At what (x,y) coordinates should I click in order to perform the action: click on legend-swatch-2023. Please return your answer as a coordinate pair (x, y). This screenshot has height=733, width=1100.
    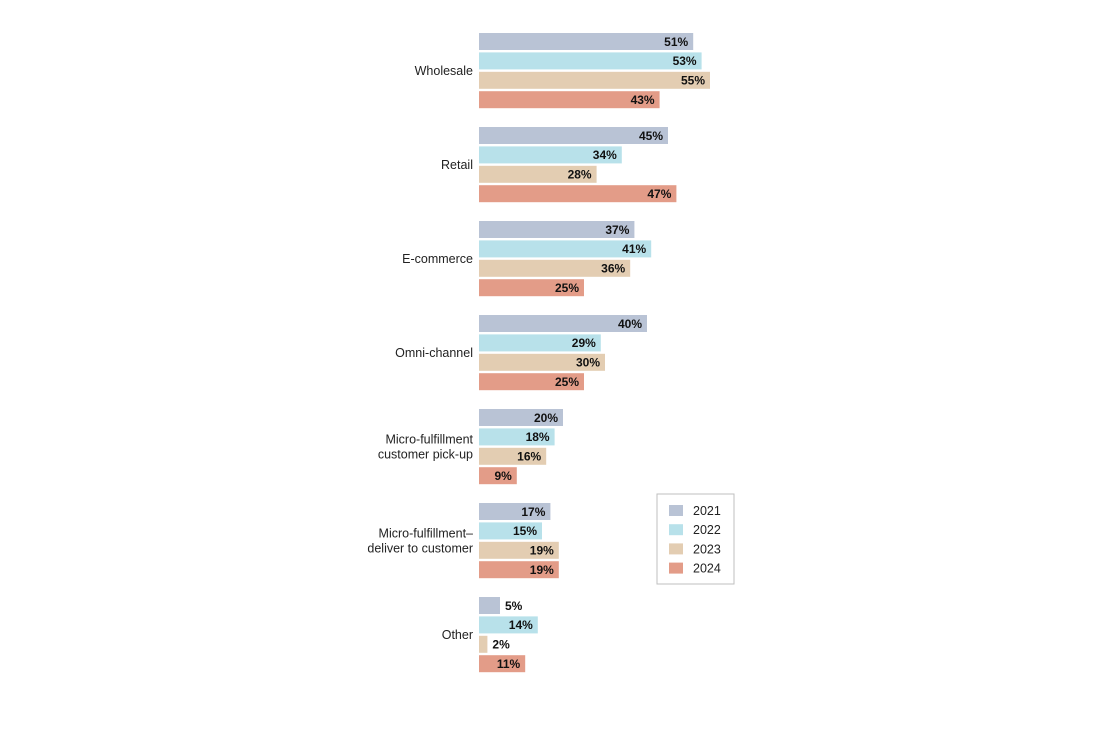
    Looking at the image, I should click on (676, 549).